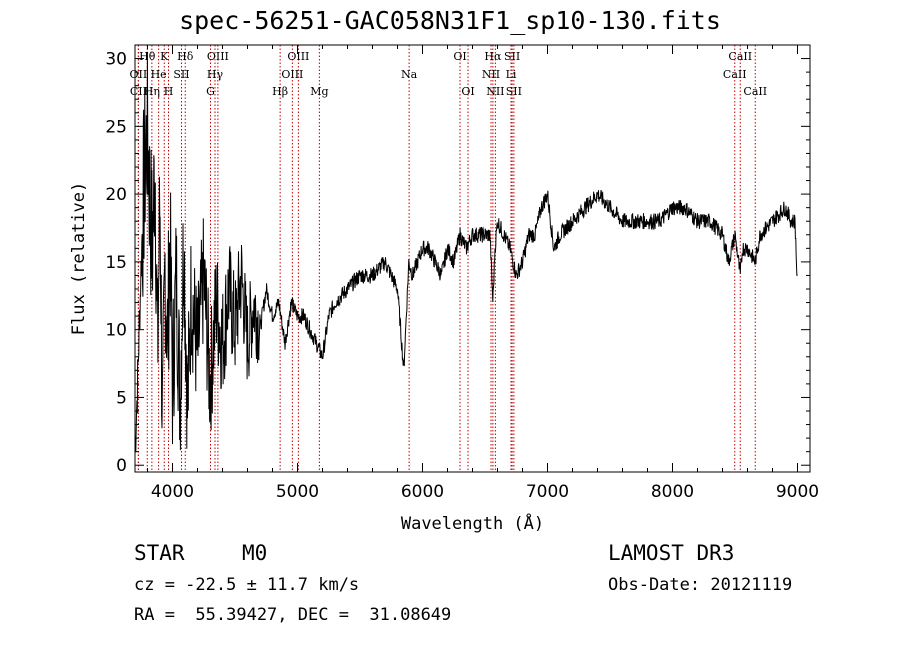  I want to click on x-axis-label: Wavelength (Å), so click(472, 523).